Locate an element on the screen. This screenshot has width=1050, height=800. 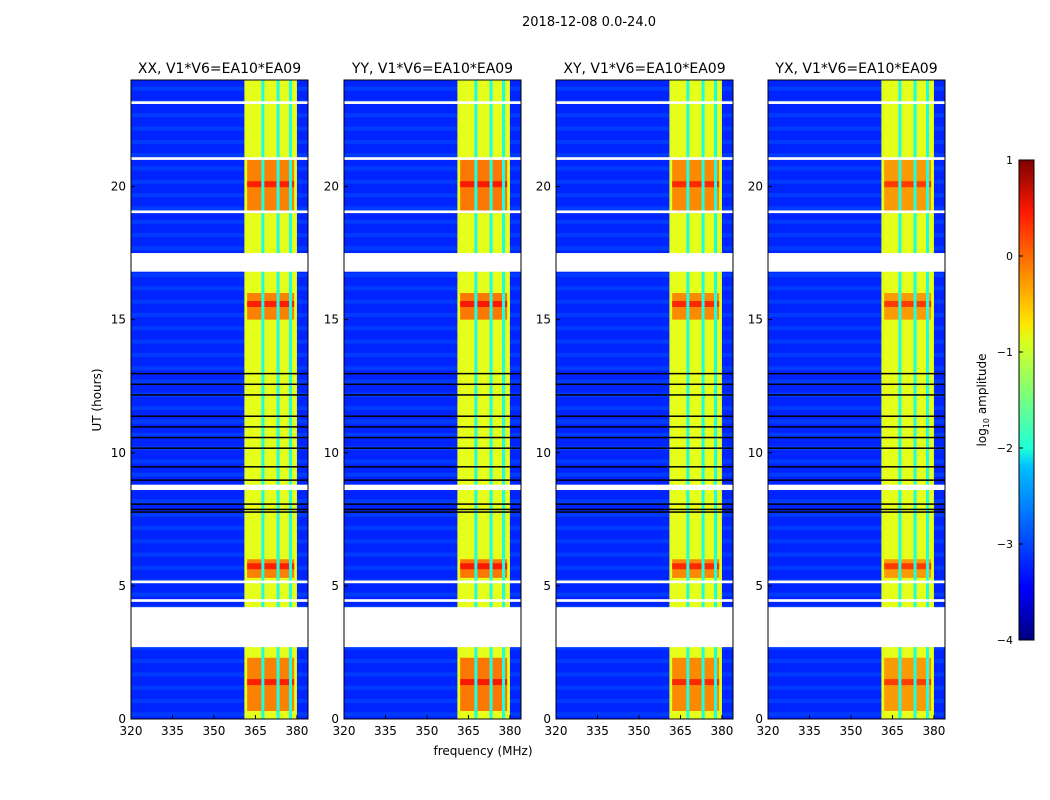
y-tick-label: 20 is located at coordinates (118, 187).